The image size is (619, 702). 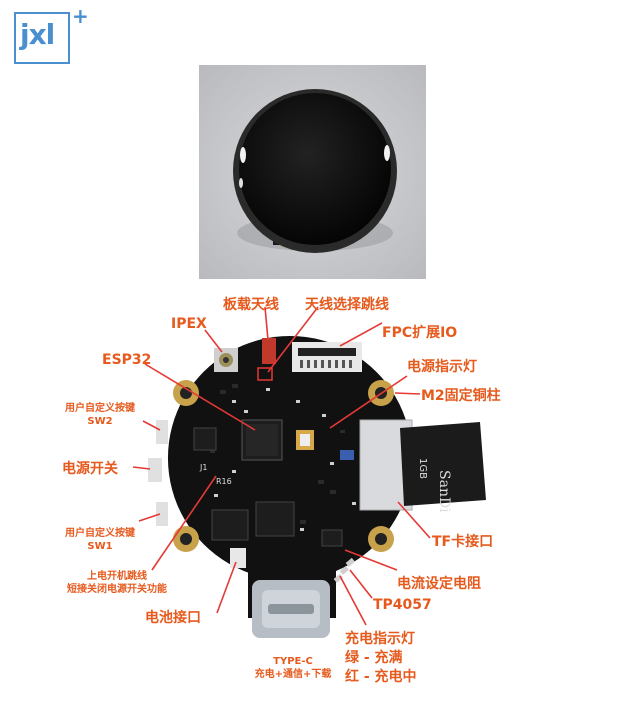 I want to click on antenna-jumper, so click(x=265, y=374).